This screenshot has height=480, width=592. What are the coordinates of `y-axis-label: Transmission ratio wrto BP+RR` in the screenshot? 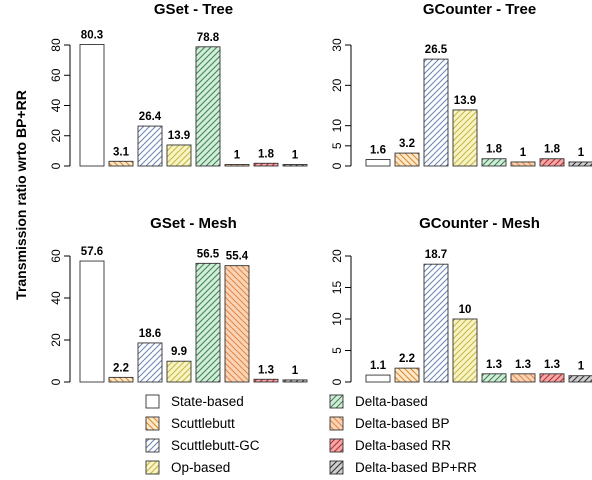 It's located at (21, 195).